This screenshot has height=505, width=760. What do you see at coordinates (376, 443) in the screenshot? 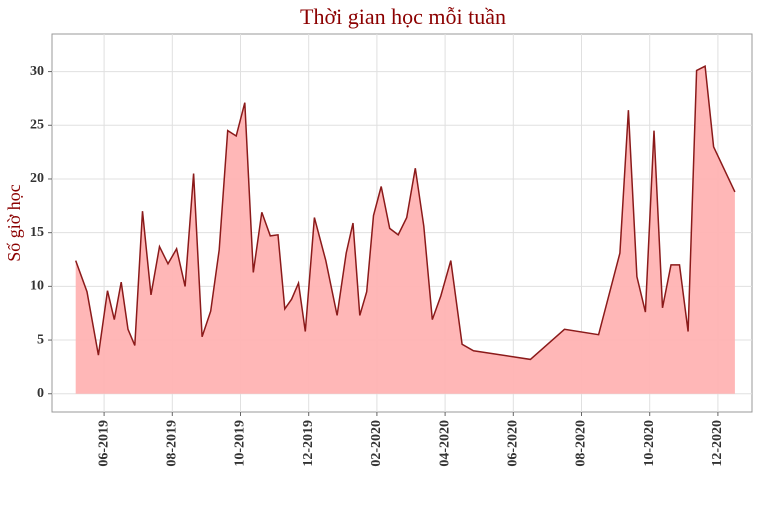
I see `x-tick-label: 02-2020` at bounding box center [376, 443].